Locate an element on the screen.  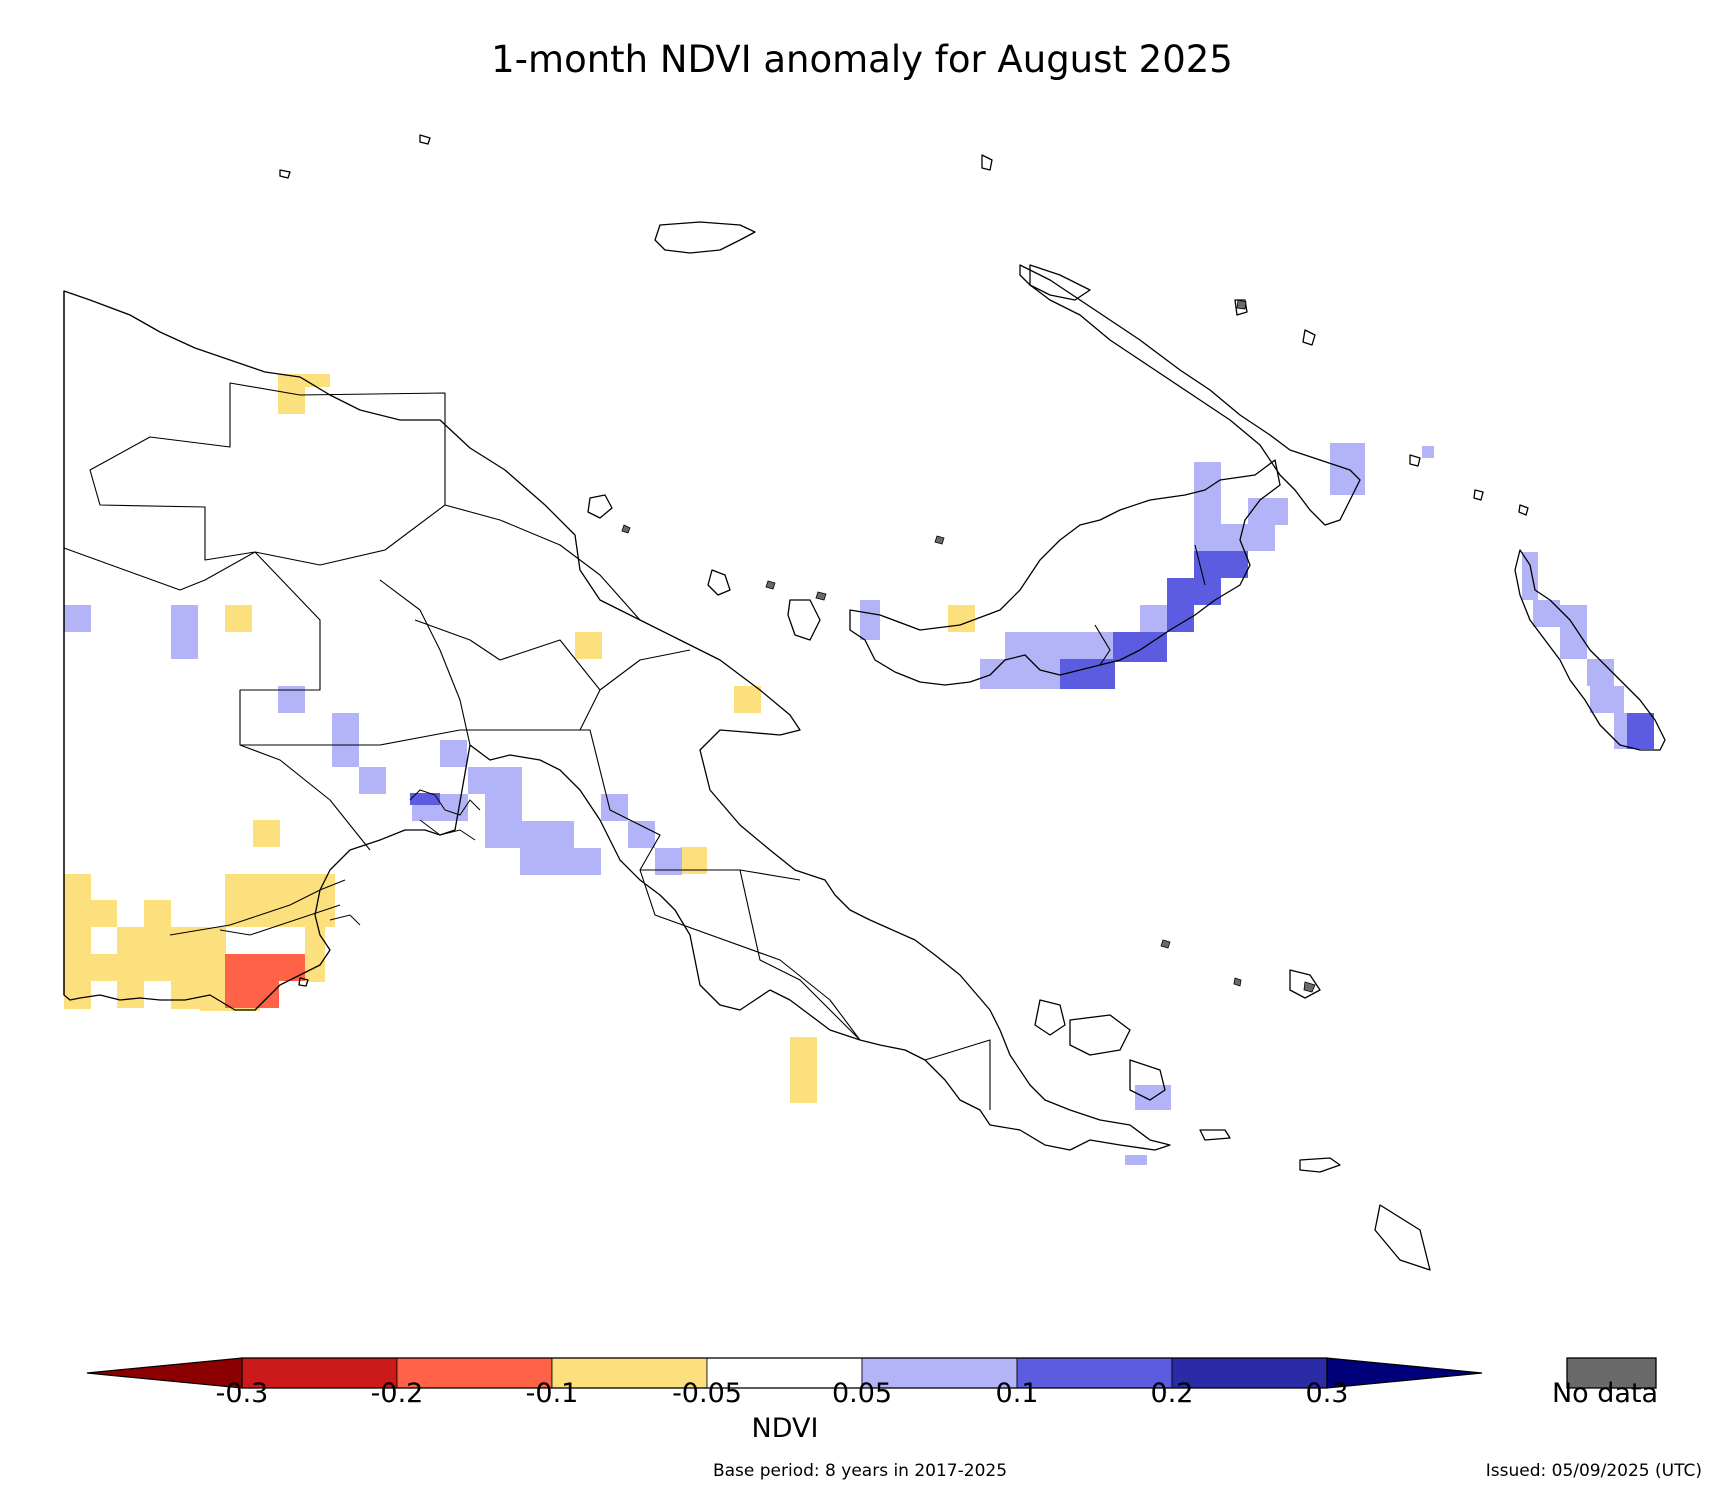
woodlark-island is located at coordinates (1320, 1165).